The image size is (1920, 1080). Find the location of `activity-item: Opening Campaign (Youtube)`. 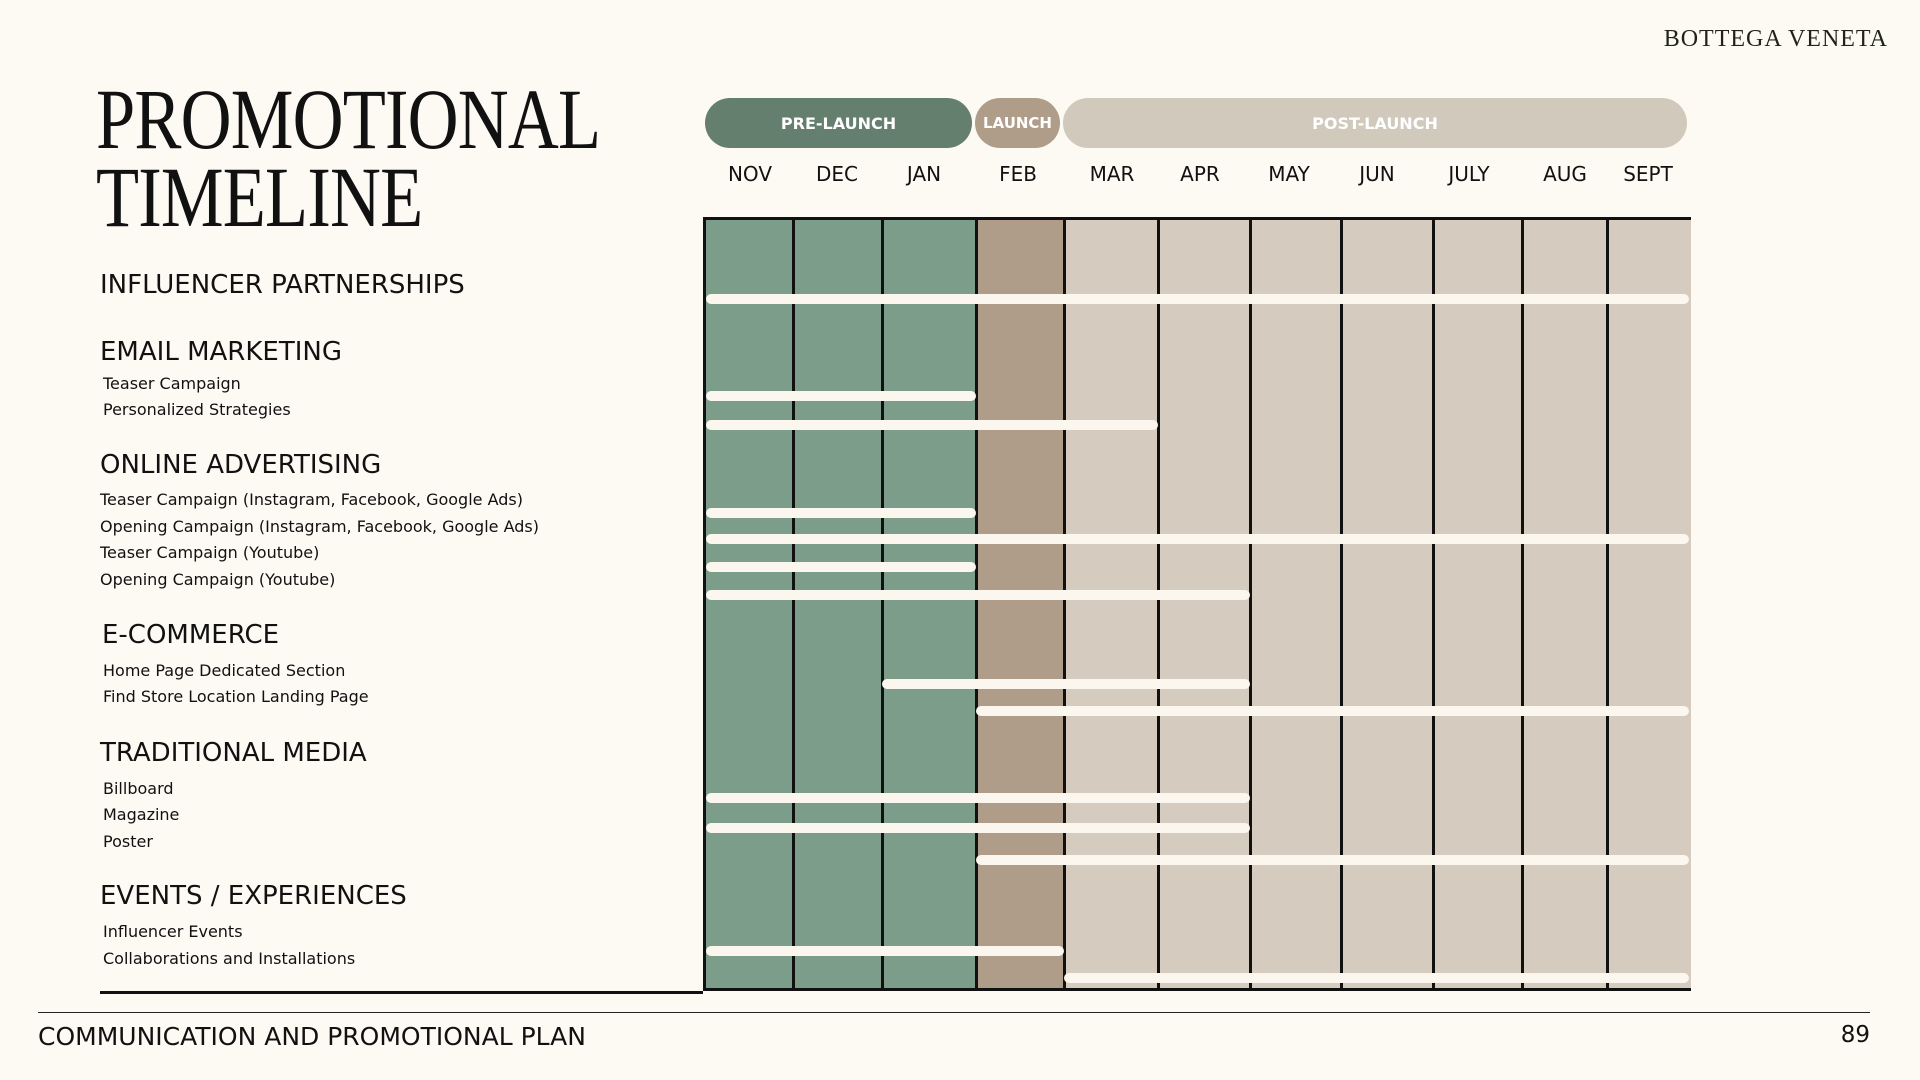

activity-item: Opening Campaign (Youtube) is located at coordinates (218, 579).